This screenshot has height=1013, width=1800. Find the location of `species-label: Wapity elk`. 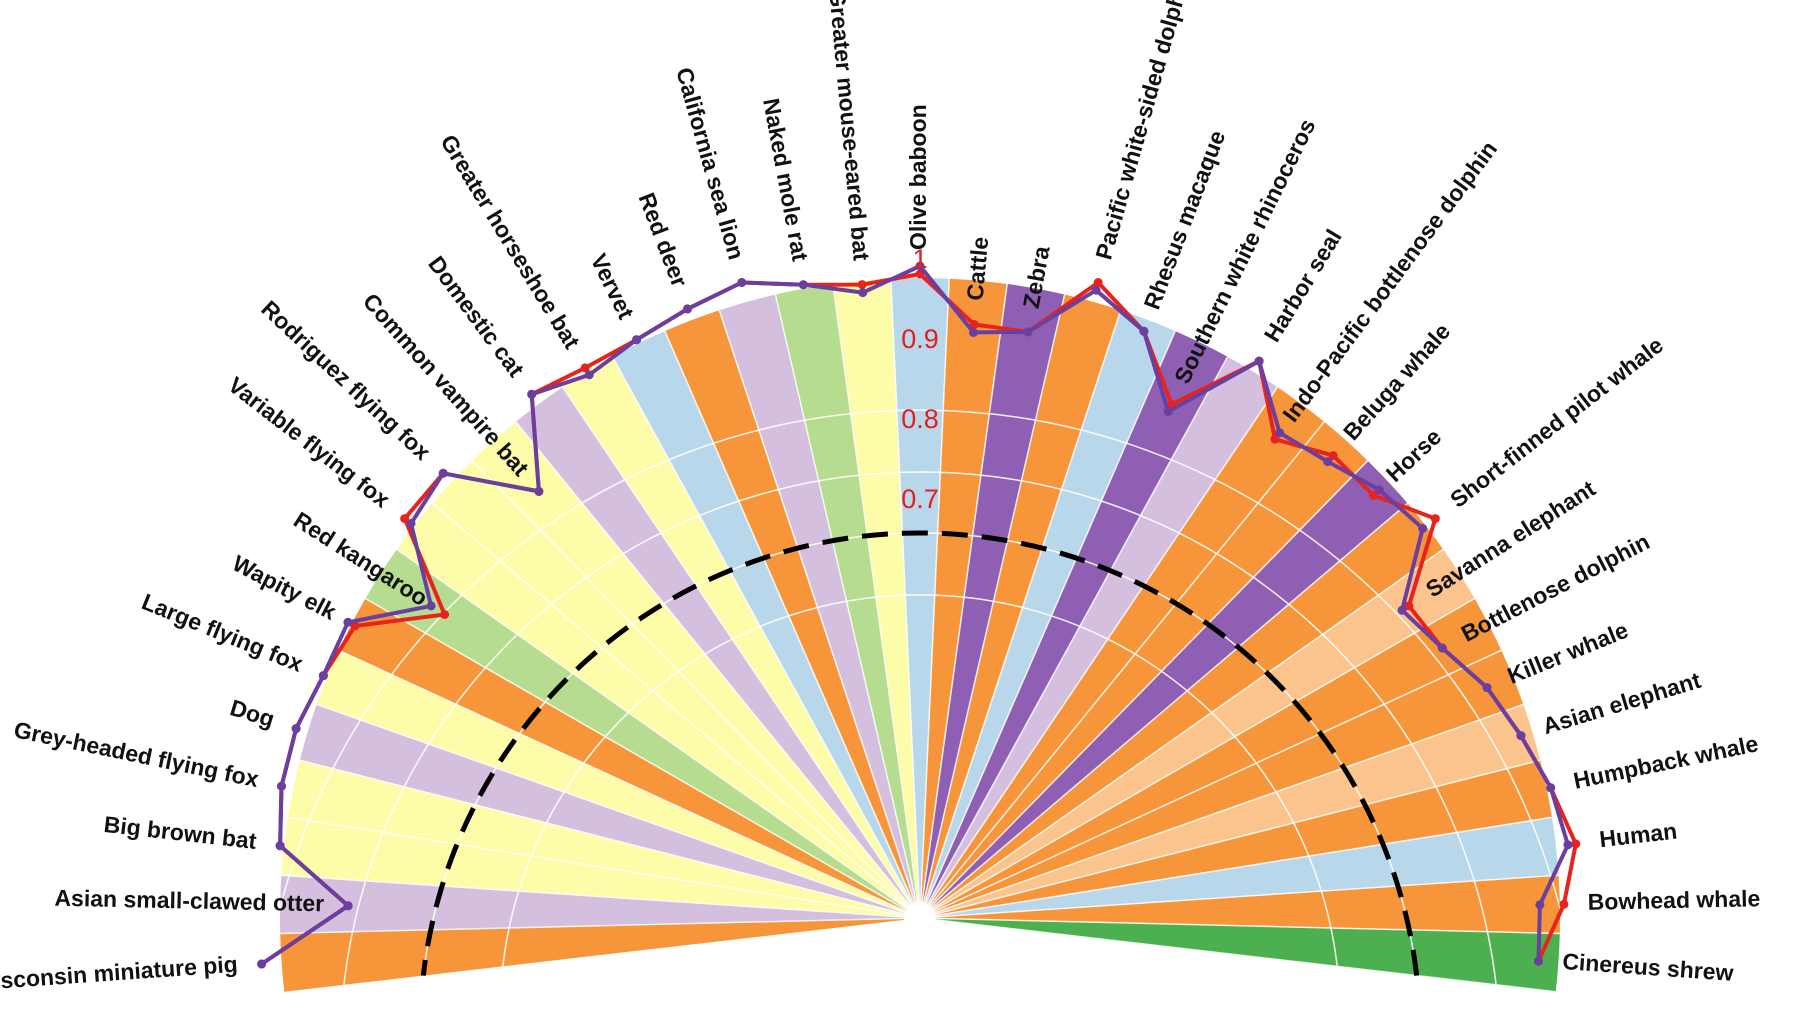

species-label: Wapity elk is located at coordinates (284, 587).